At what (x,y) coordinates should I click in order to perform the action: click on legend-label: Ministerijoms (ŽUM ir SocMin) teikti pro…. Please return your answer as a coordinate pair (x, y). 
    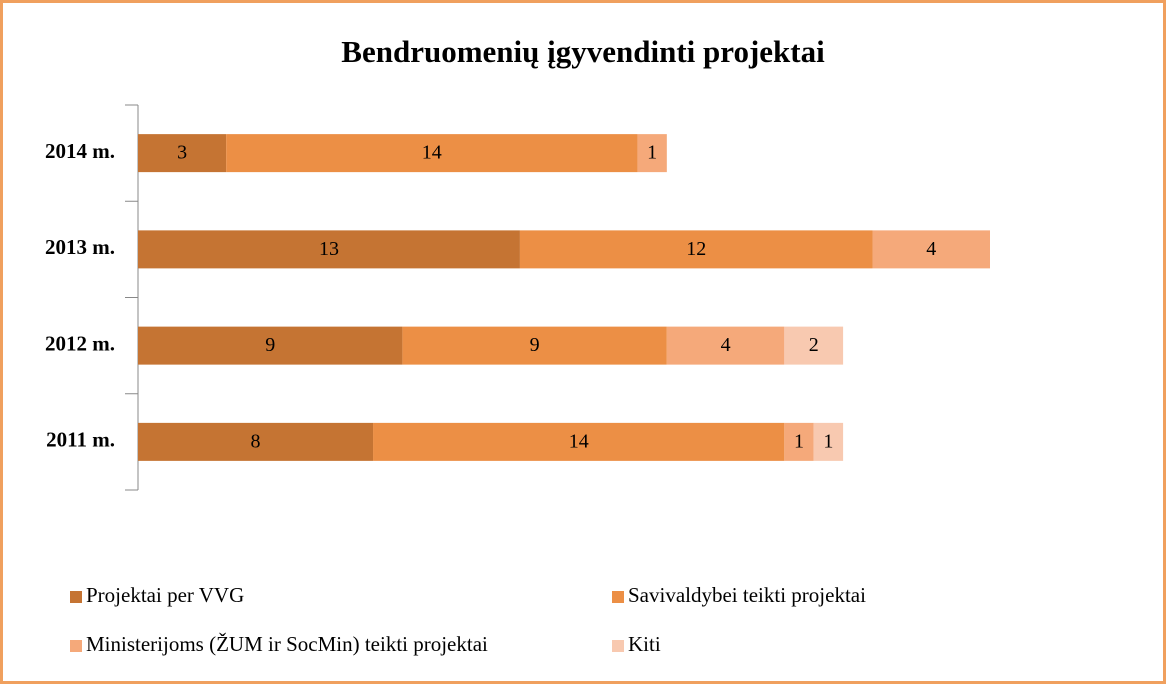
    Looking at the image, I should click on (287, 644).